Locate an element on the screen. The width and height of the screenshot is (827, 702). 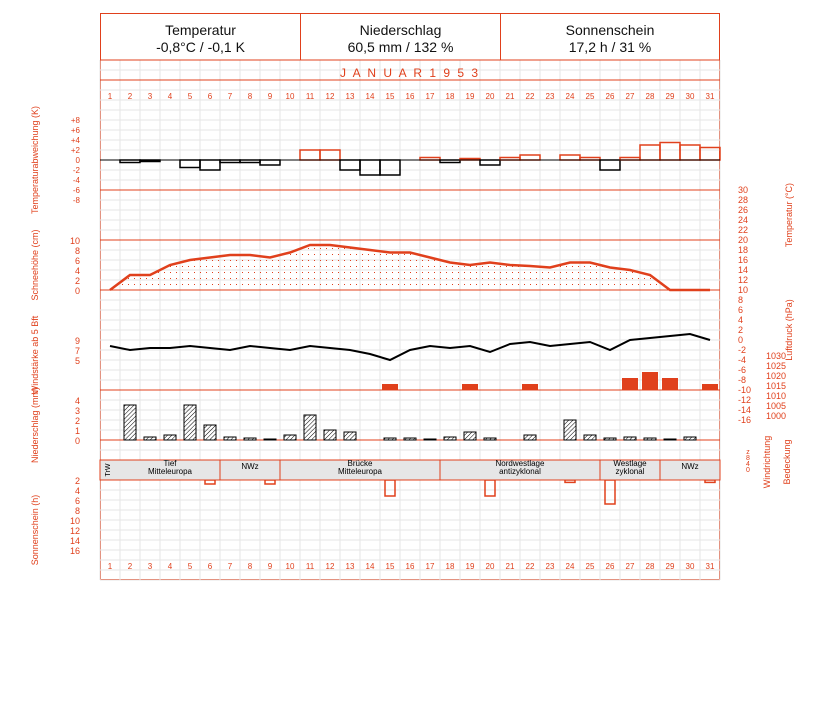
right-axis-title: Temperatur (°C) is located at coordinates (789, 215).